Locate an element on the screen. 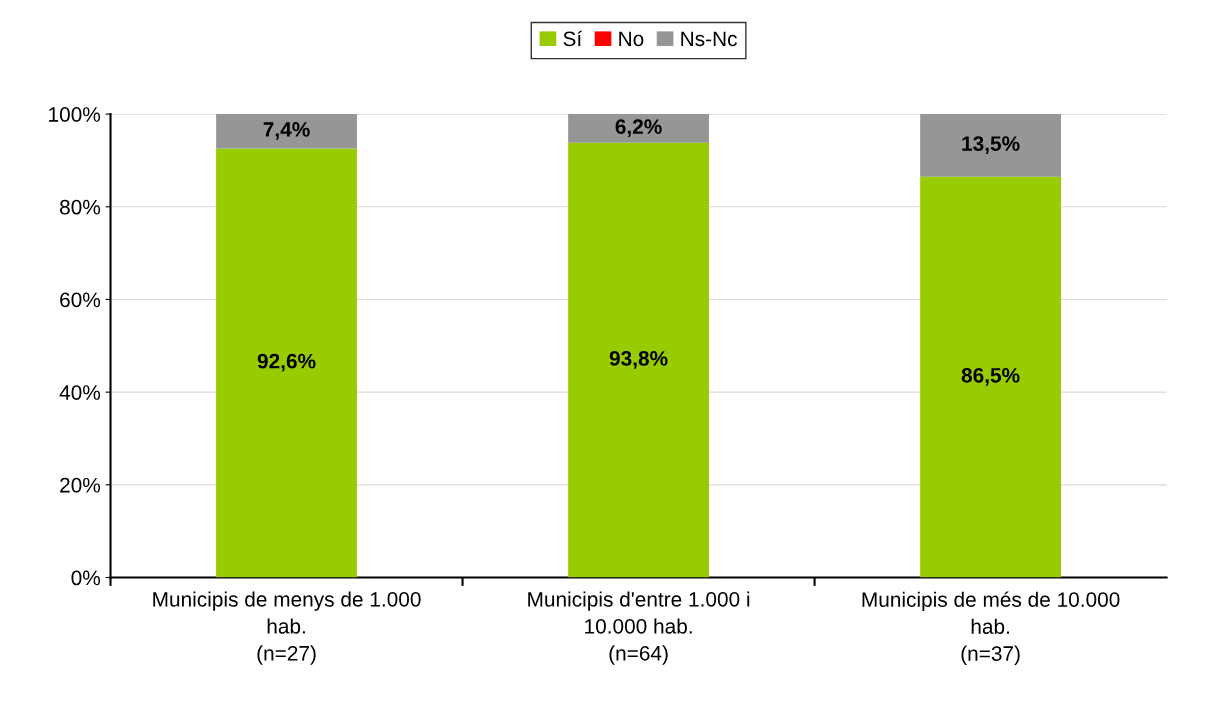 The width and height of the screenshot is (1228, 713). y-tick-label: 0% is located at coordinates (86, 578).